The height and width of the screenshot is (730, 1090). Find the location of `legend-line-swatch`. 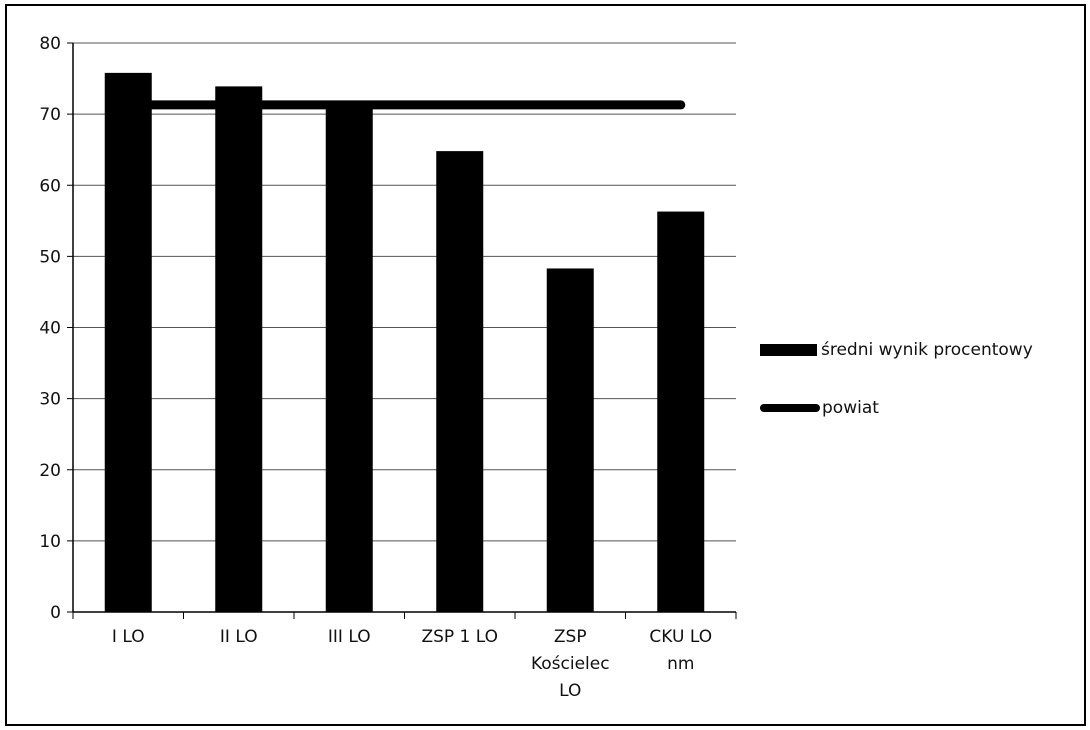

legend-line-swatch is located at coordinates (790, 408).